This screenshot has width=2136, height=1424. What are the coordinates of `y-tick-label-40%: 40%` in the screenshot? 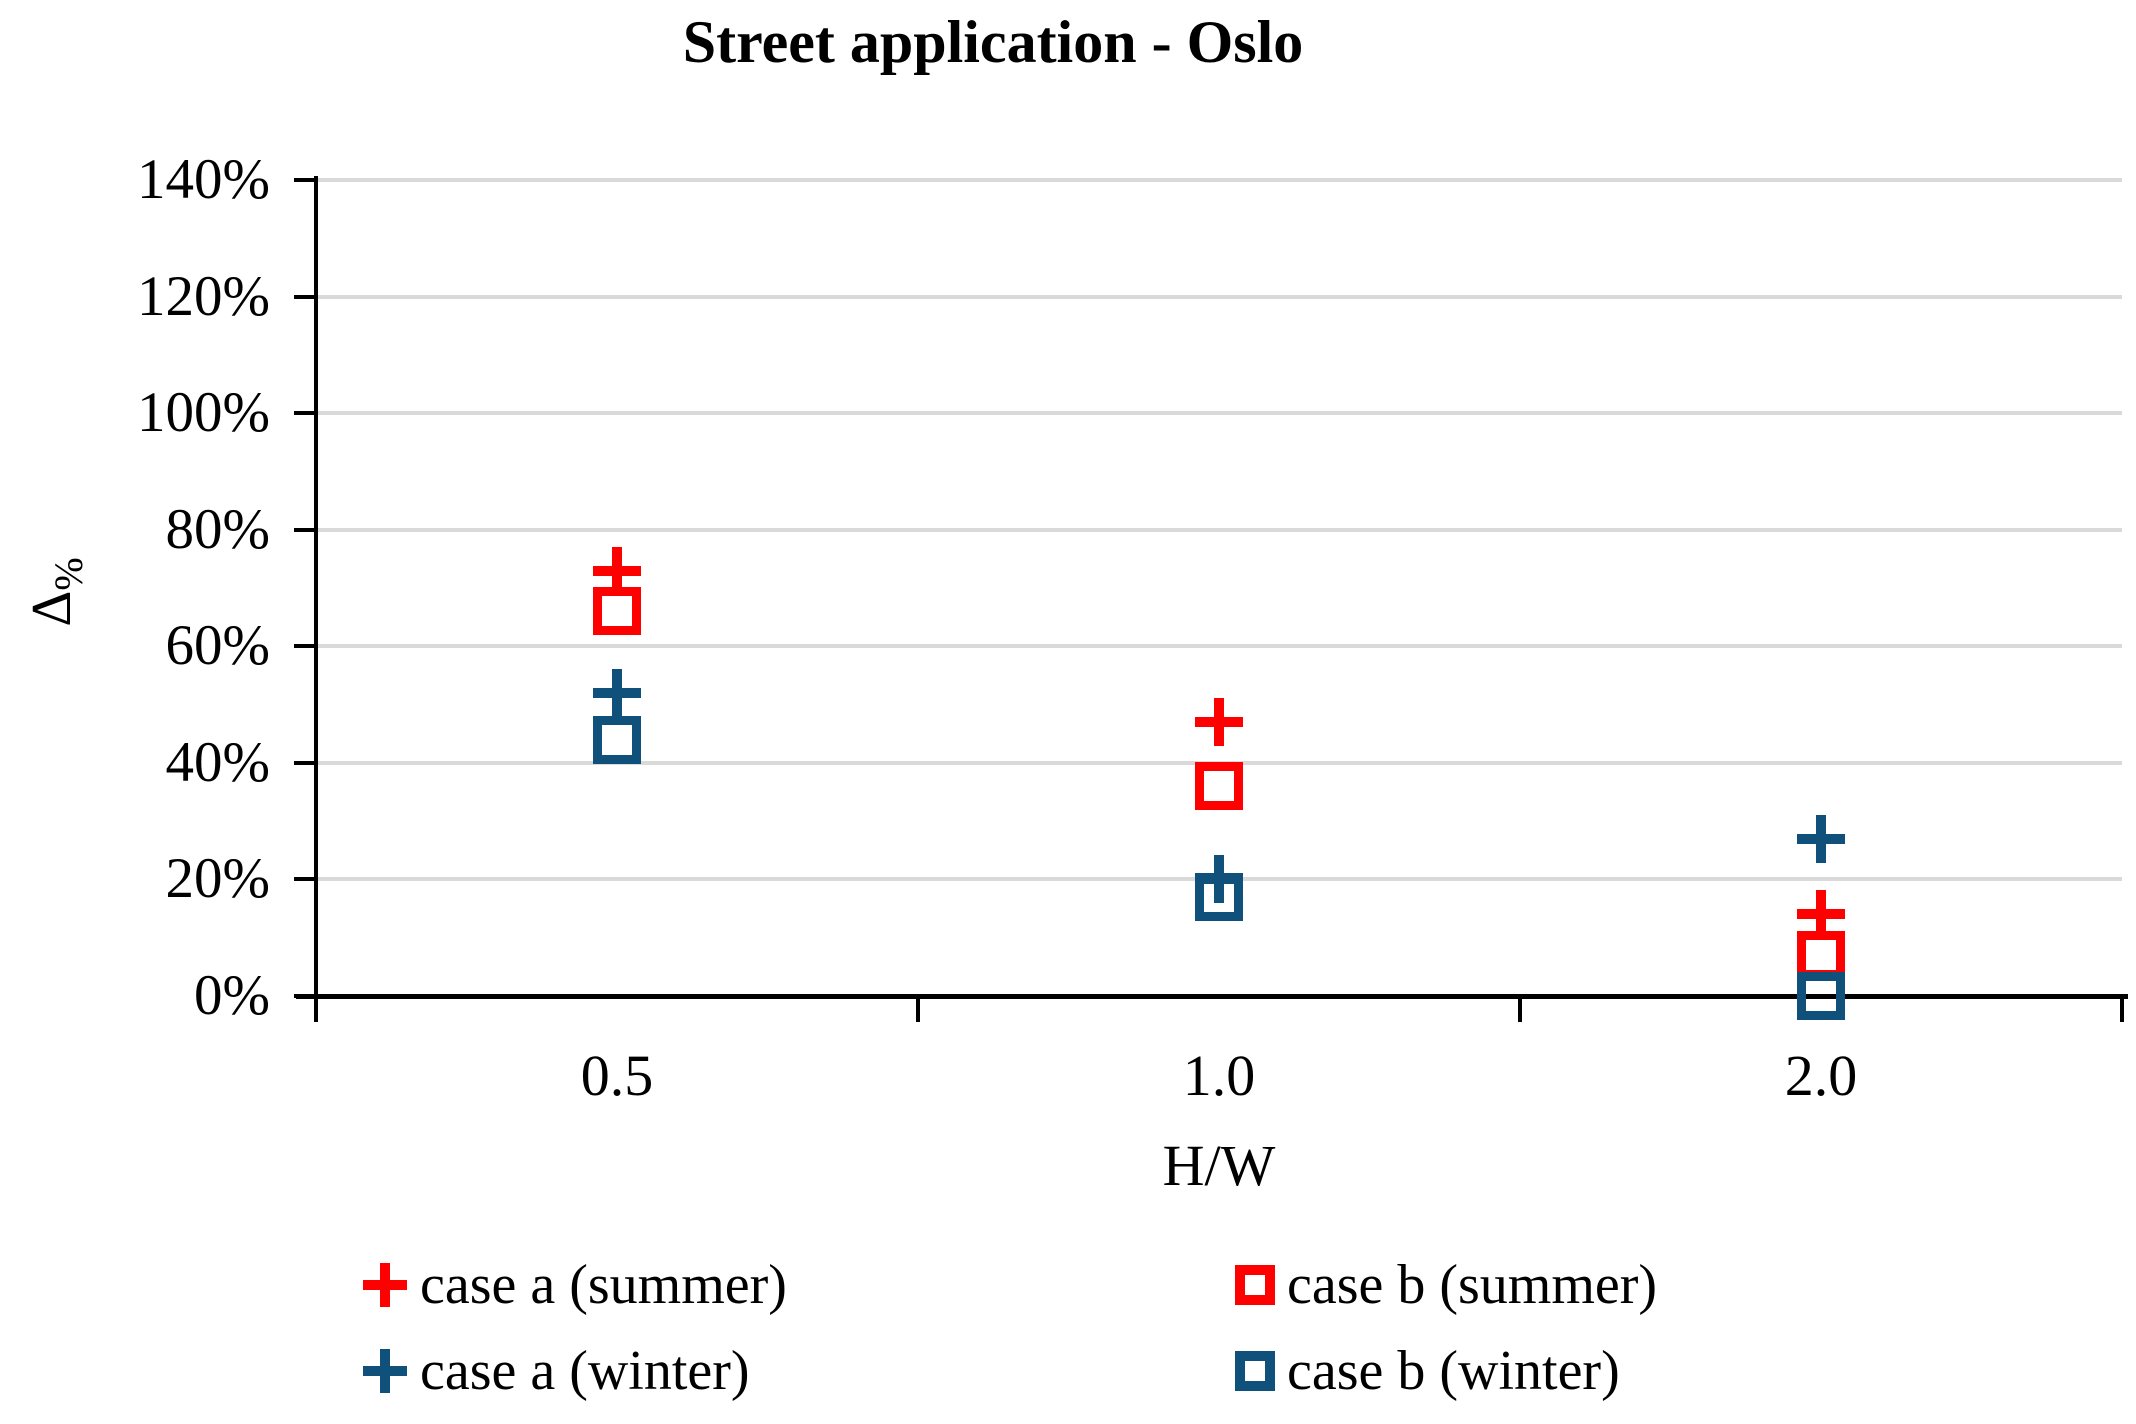 It's located at (217, 762).